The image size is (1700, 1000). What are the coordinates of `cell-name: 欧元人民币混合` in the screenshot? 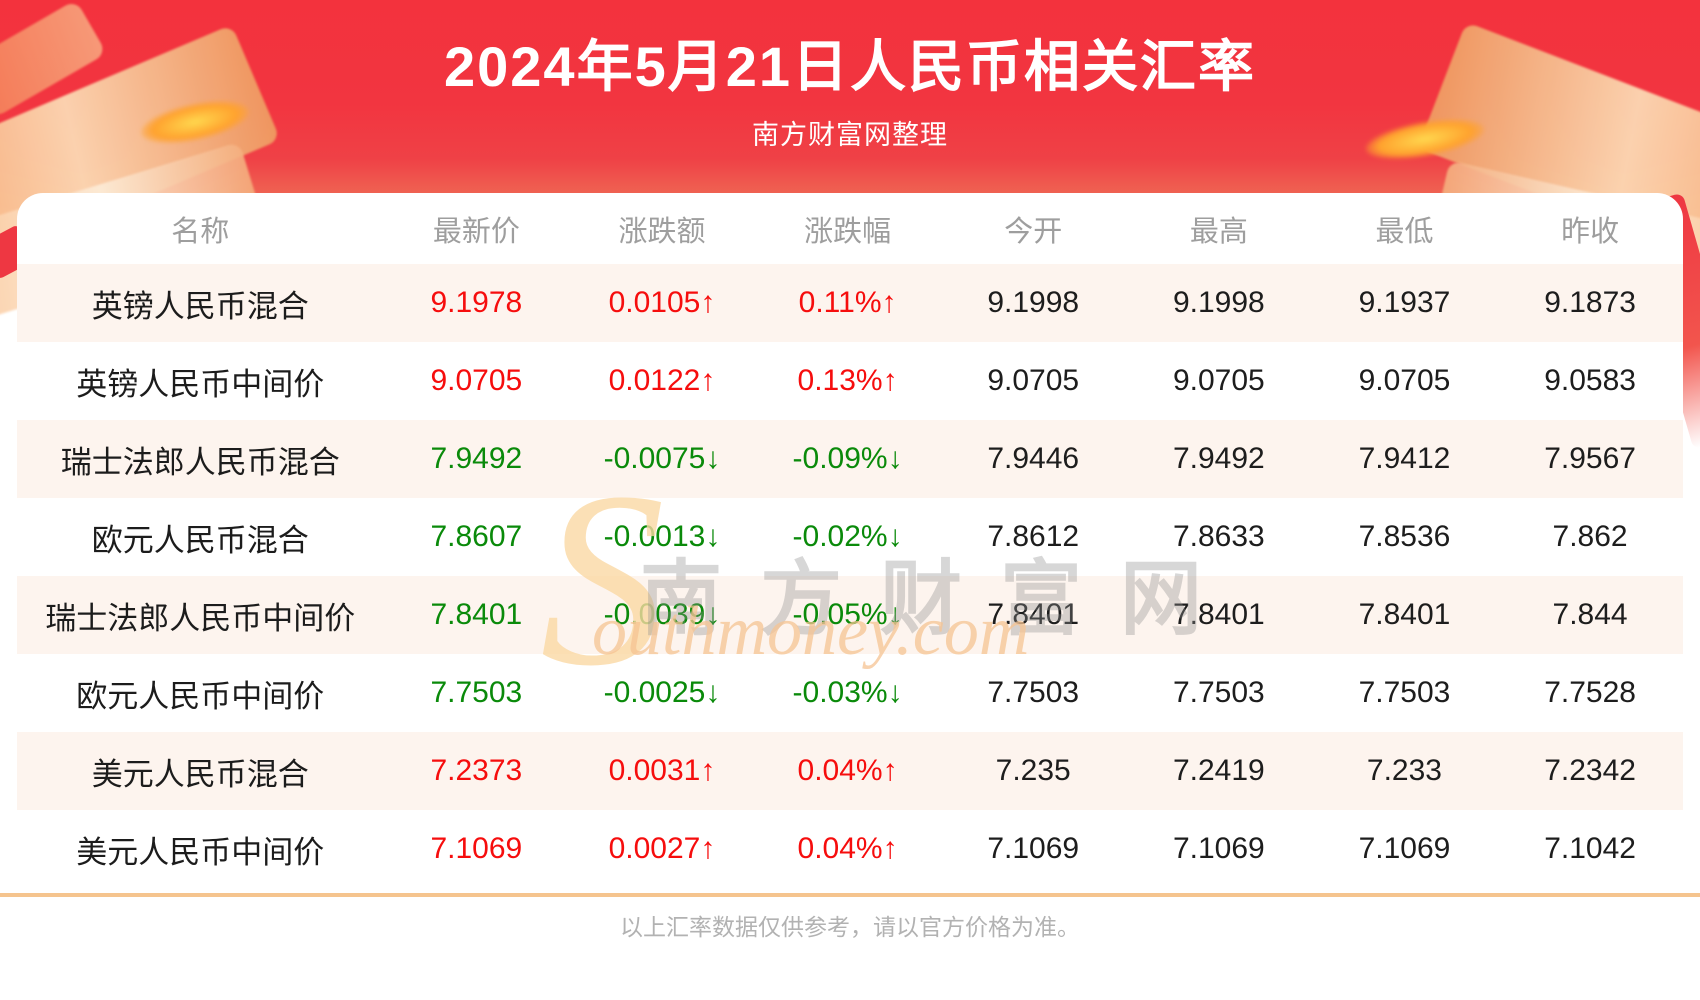 It's located at (200, 540).